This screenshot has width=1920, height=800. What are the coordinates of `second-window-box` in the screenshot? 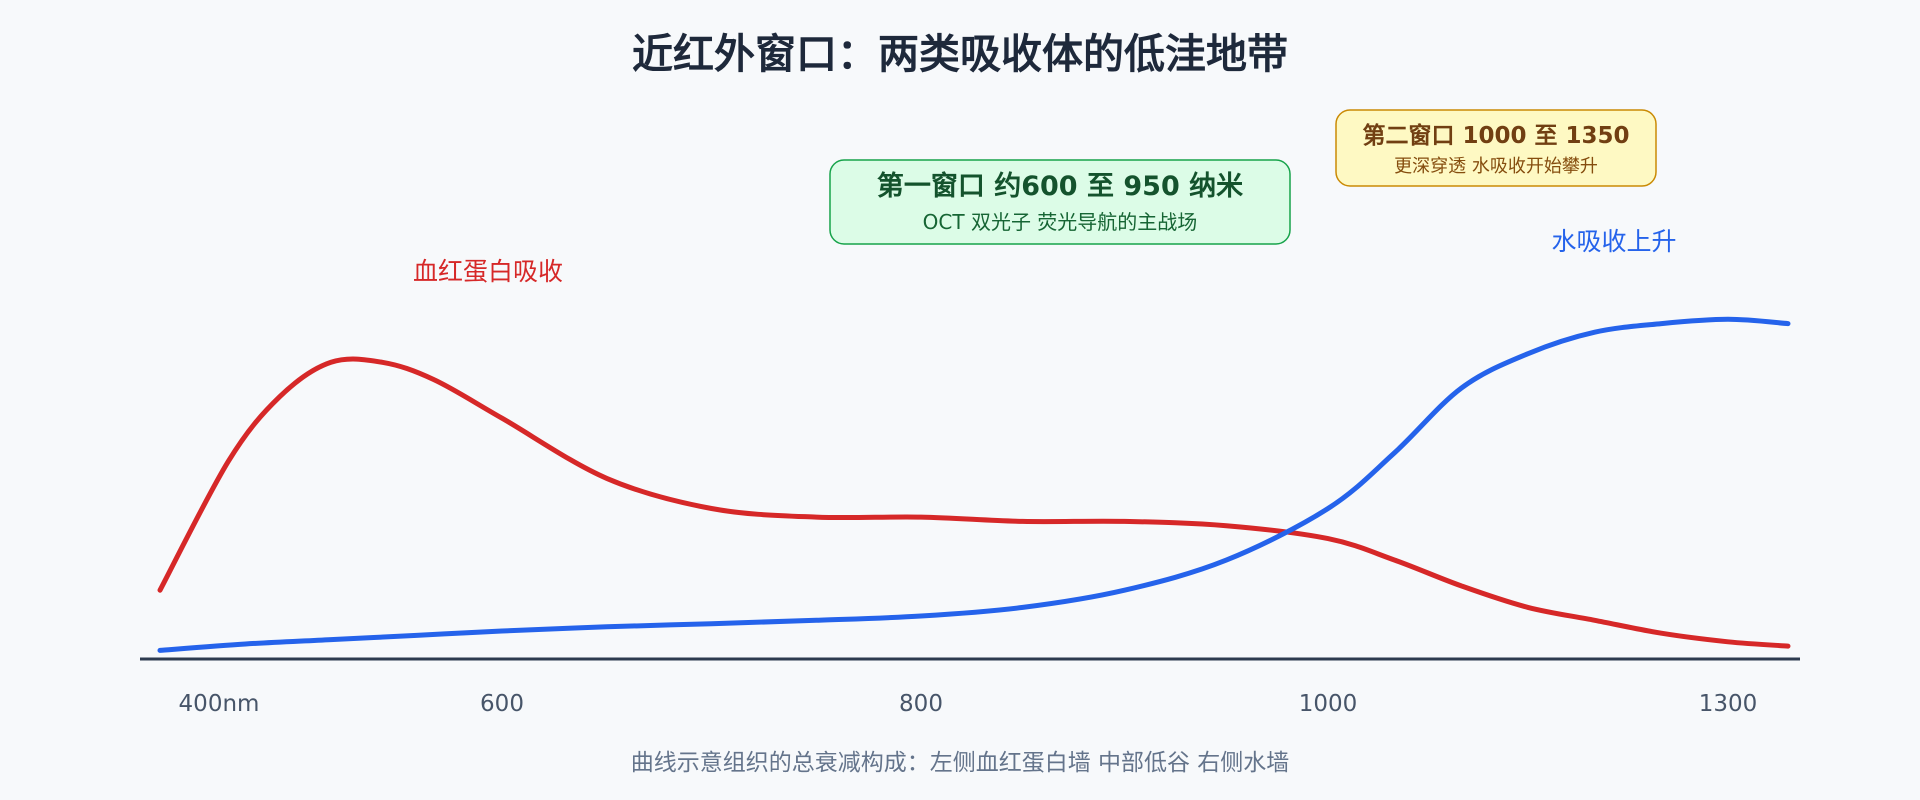 It's located at (1496, 148).